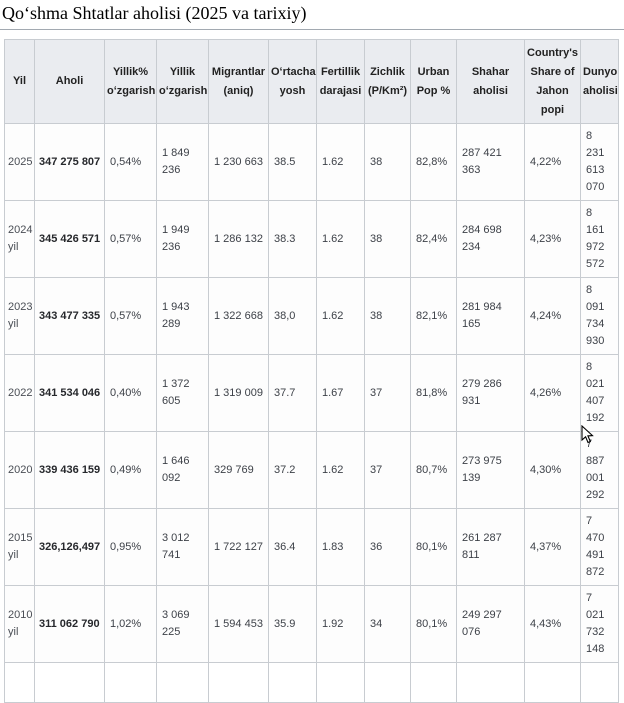  I want to click on table-cell: 8 091 734 930, so click(599, 316).